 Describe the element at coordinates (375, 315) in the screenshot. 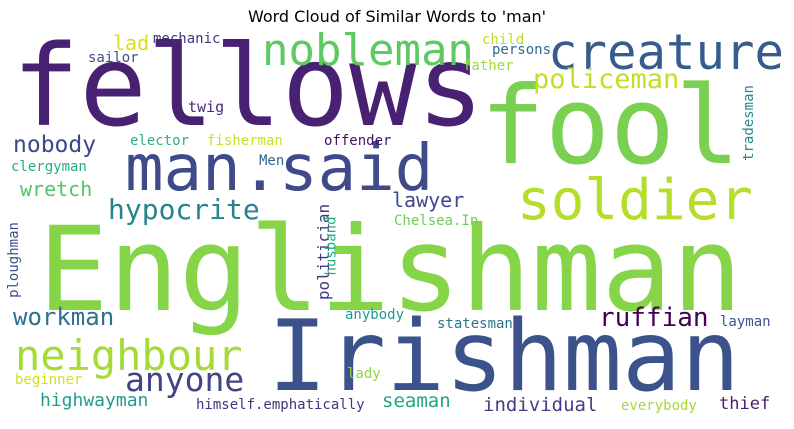

I see `word-anybody: anybody` at that location.